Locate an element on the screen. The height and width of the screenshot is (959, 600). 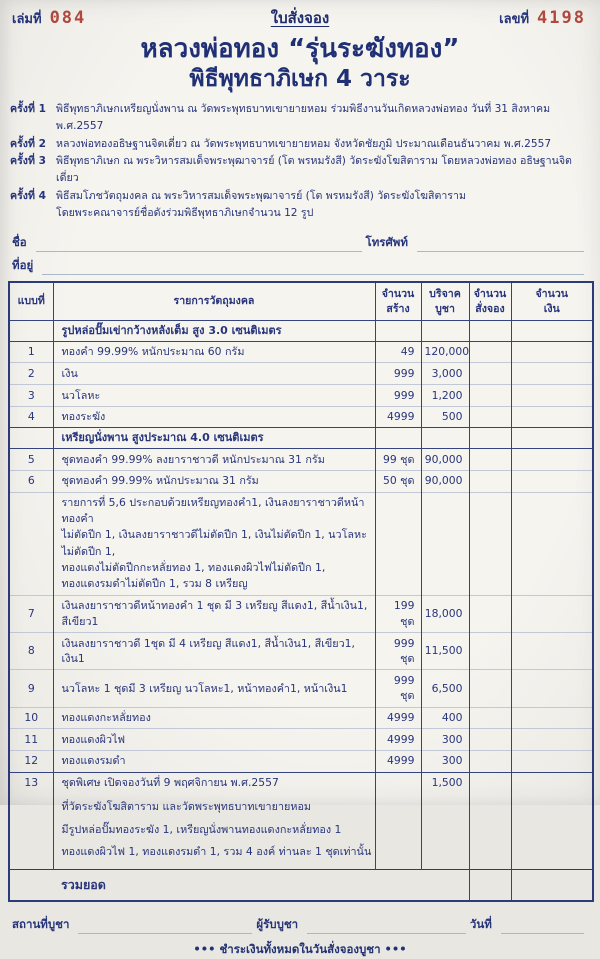
cell-no: 11 is located at coordinates (31, 739).